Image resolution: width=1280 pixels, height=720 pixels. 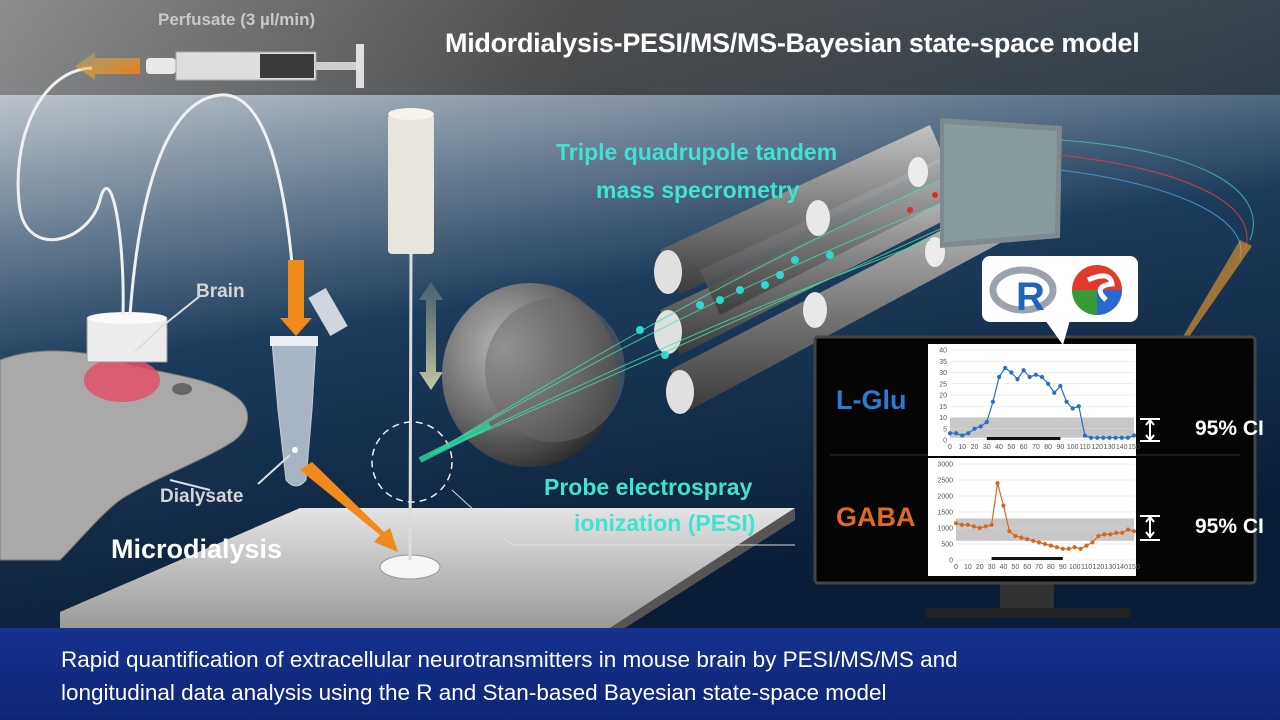 I want to click on perfusate-label: Perfusate (3 µl/min), so click(x=237, y=19).